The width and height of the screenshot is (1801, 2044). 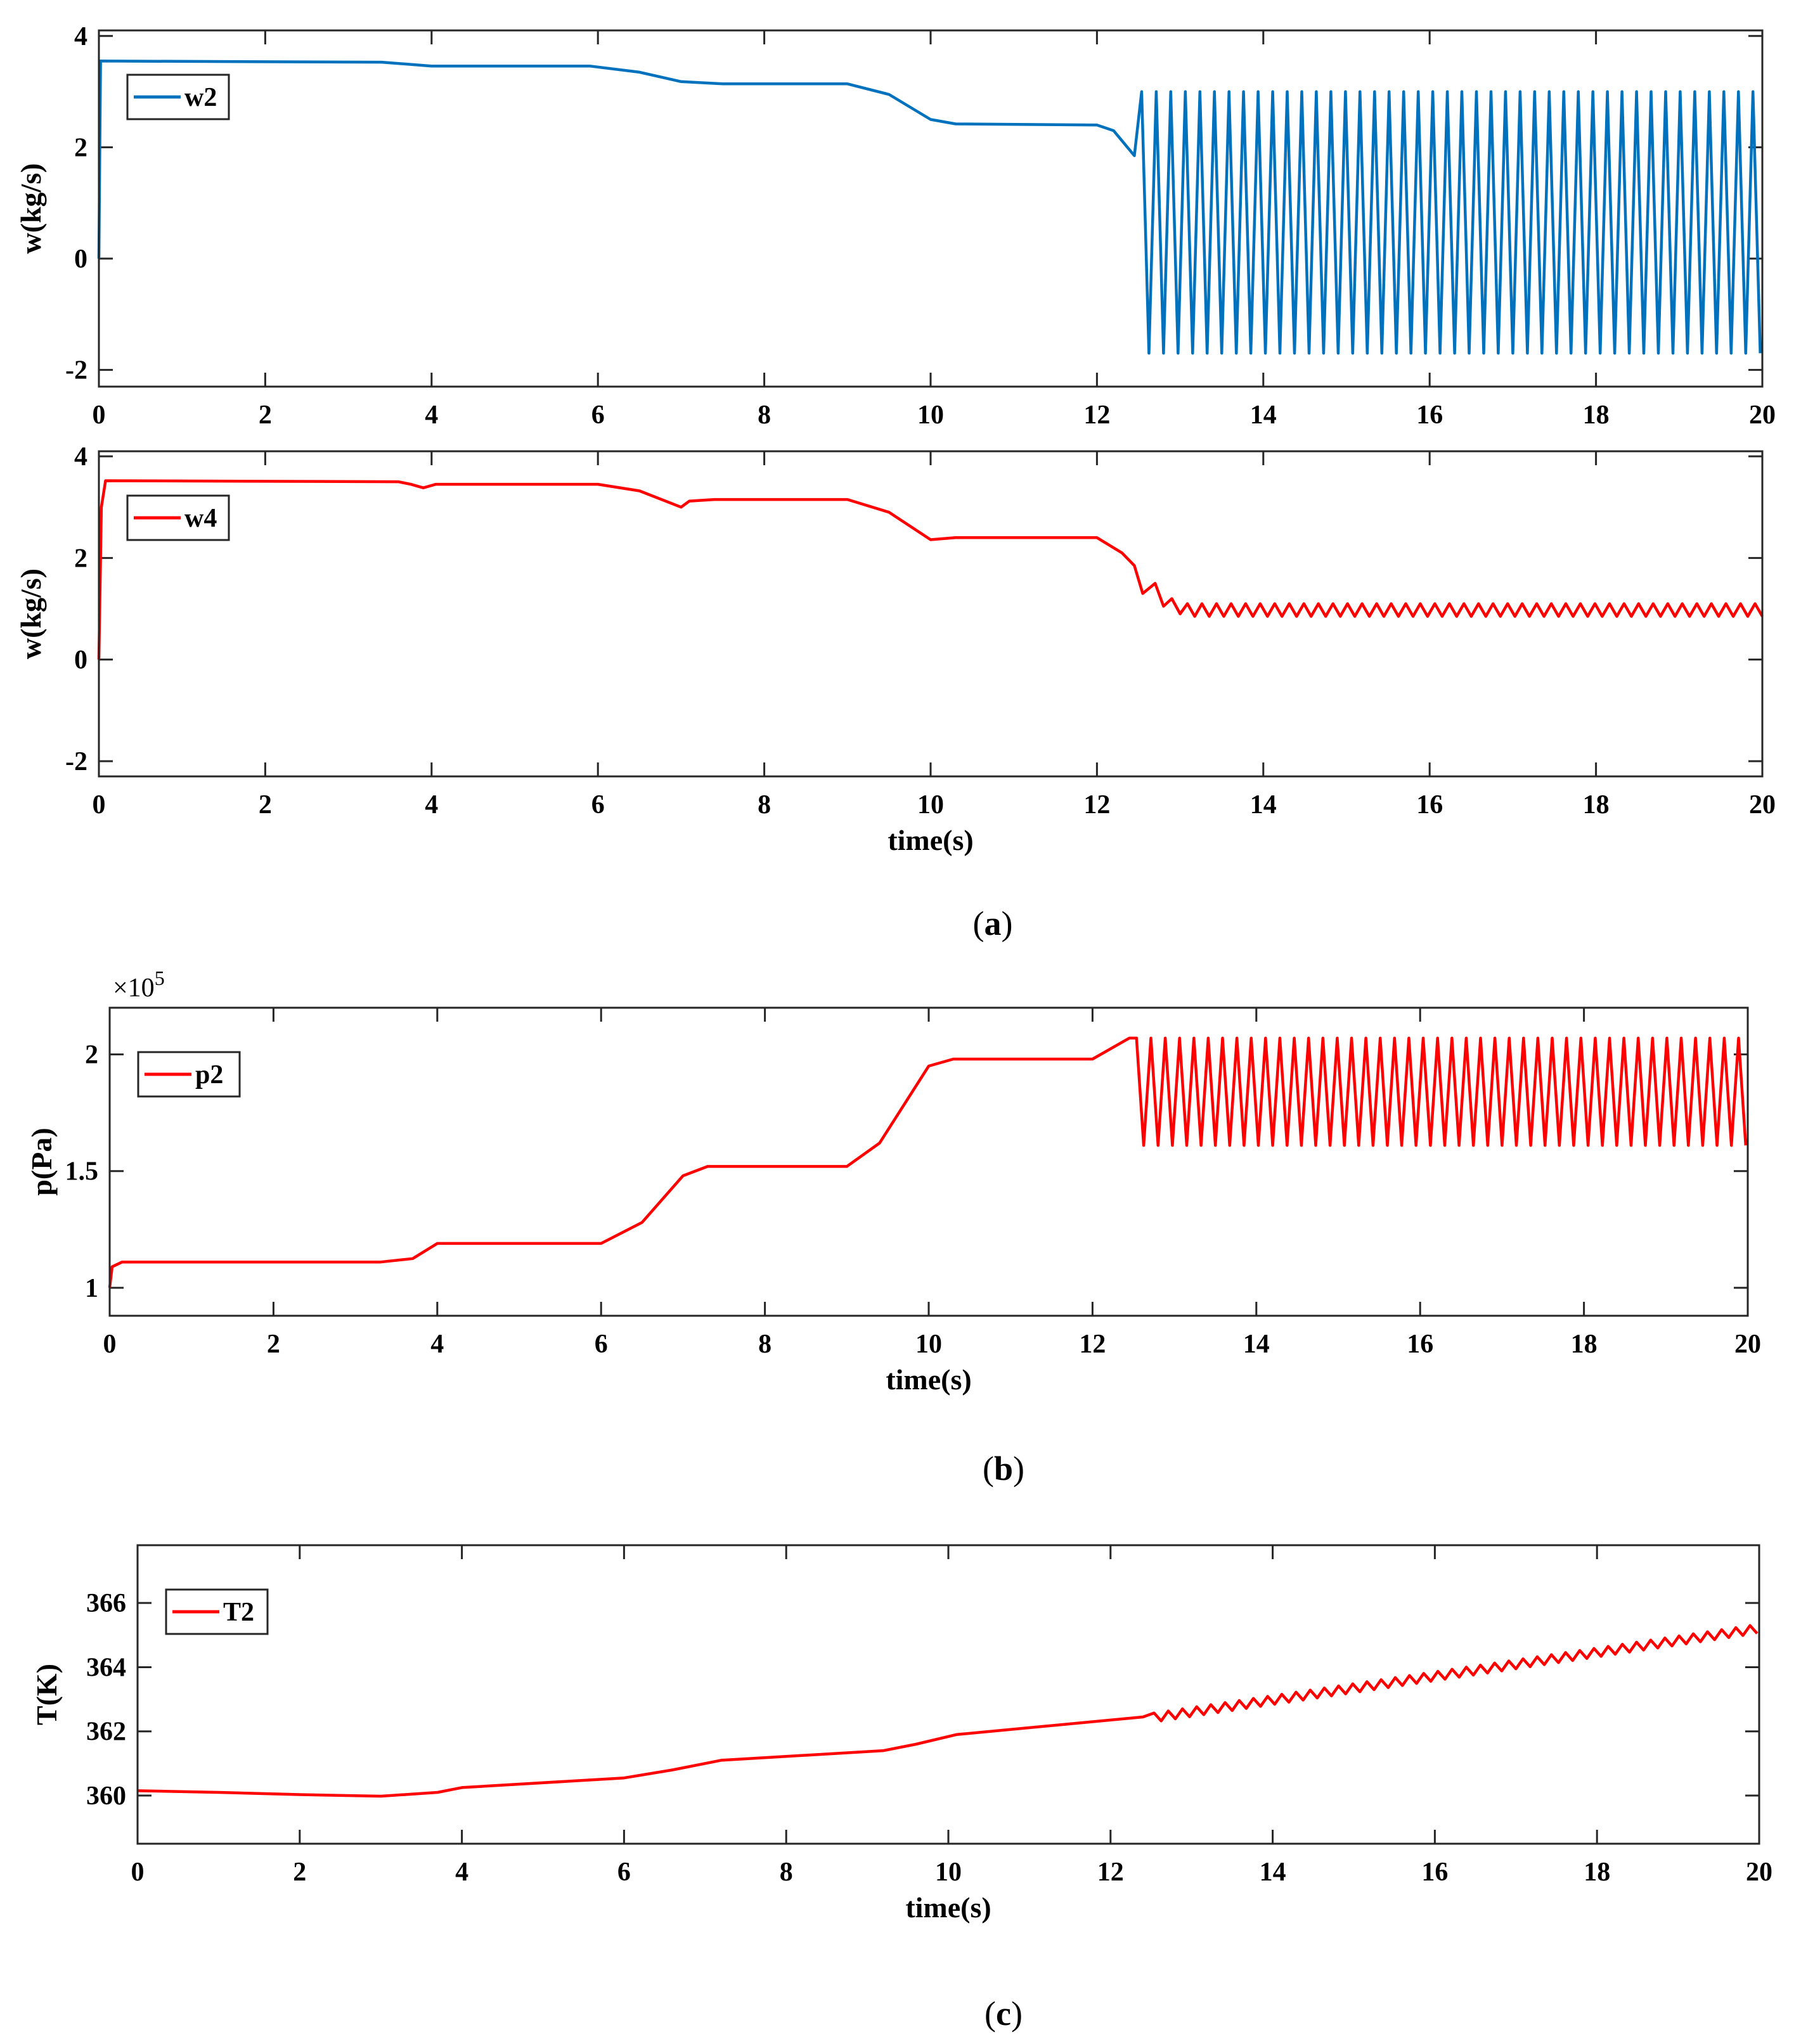 What do you see at coordinates (1762, 805) in the screenshot?
I see `w4-xtick-label: 20` at bounding box center [1762, 805].